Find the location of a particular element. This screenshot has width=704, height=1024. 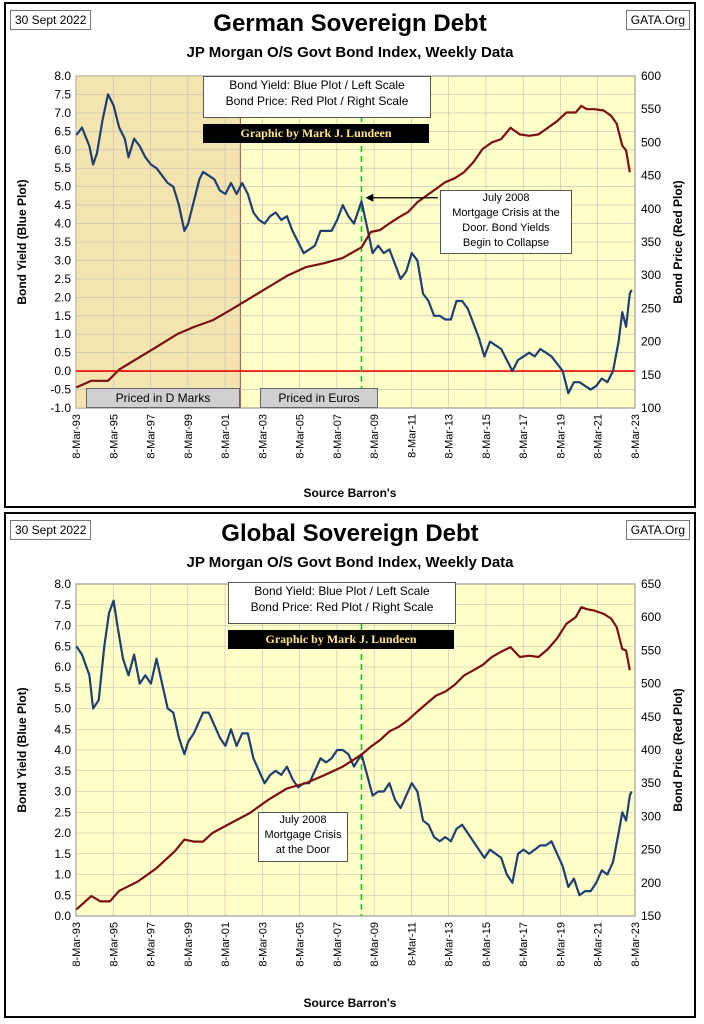

legend-line: Bond Price: Red Plot / Right Scale is located at coordinates (342, 607).